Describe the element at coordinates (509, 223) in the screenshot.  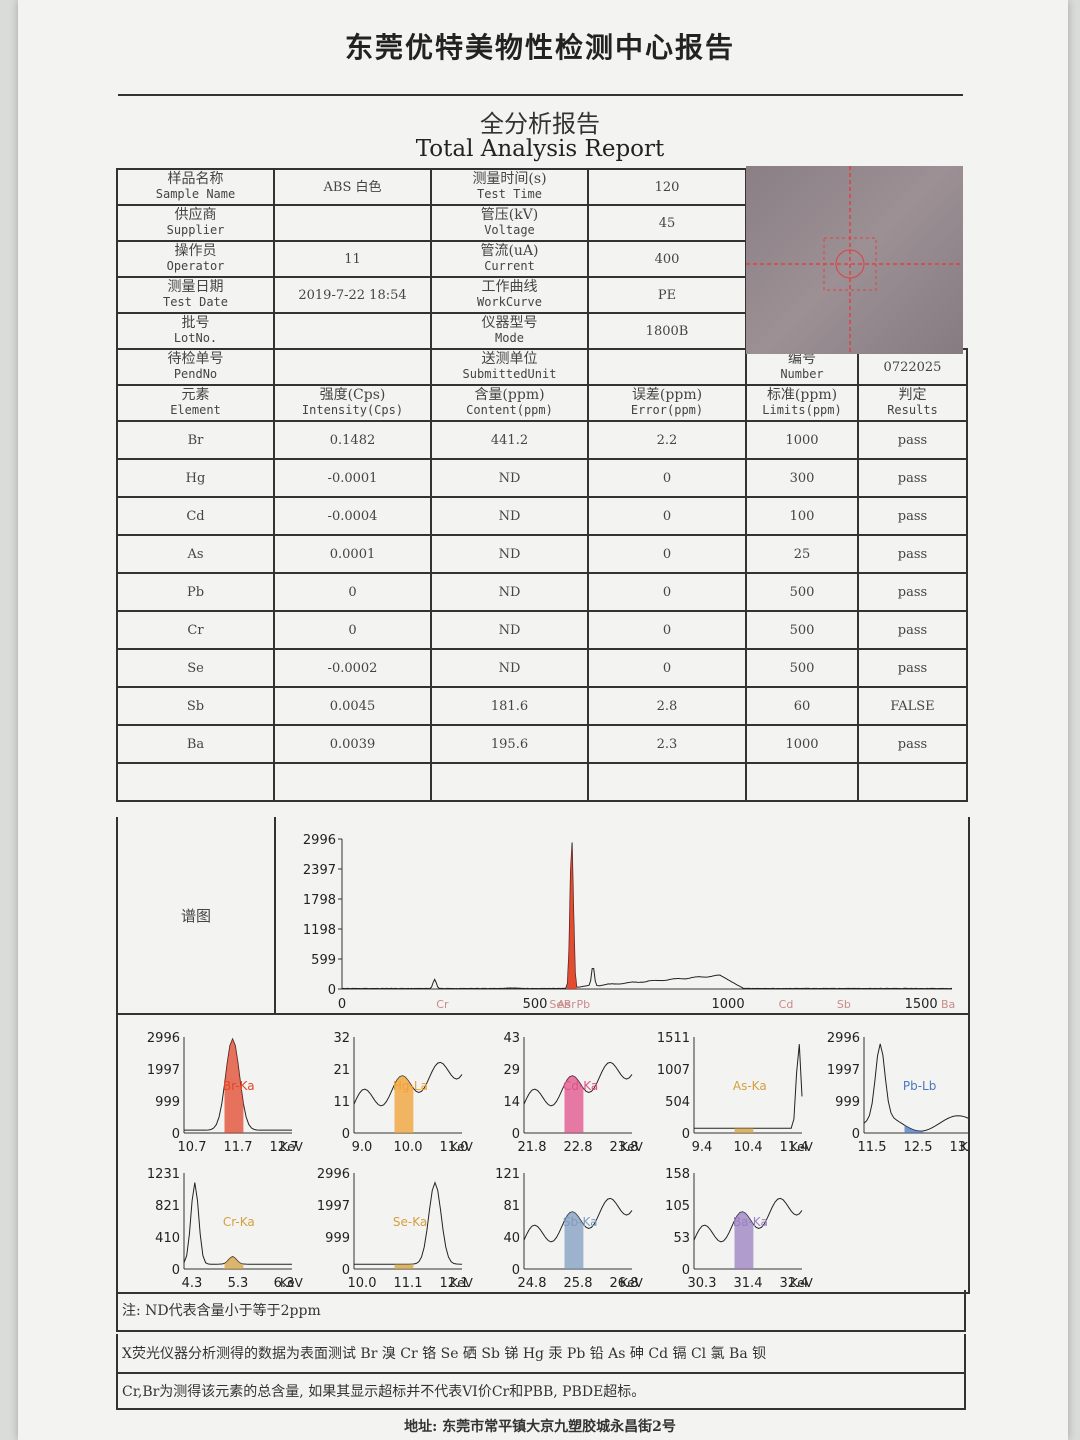
I see `voltage-label: 管压(kV) Voltage` at that location.